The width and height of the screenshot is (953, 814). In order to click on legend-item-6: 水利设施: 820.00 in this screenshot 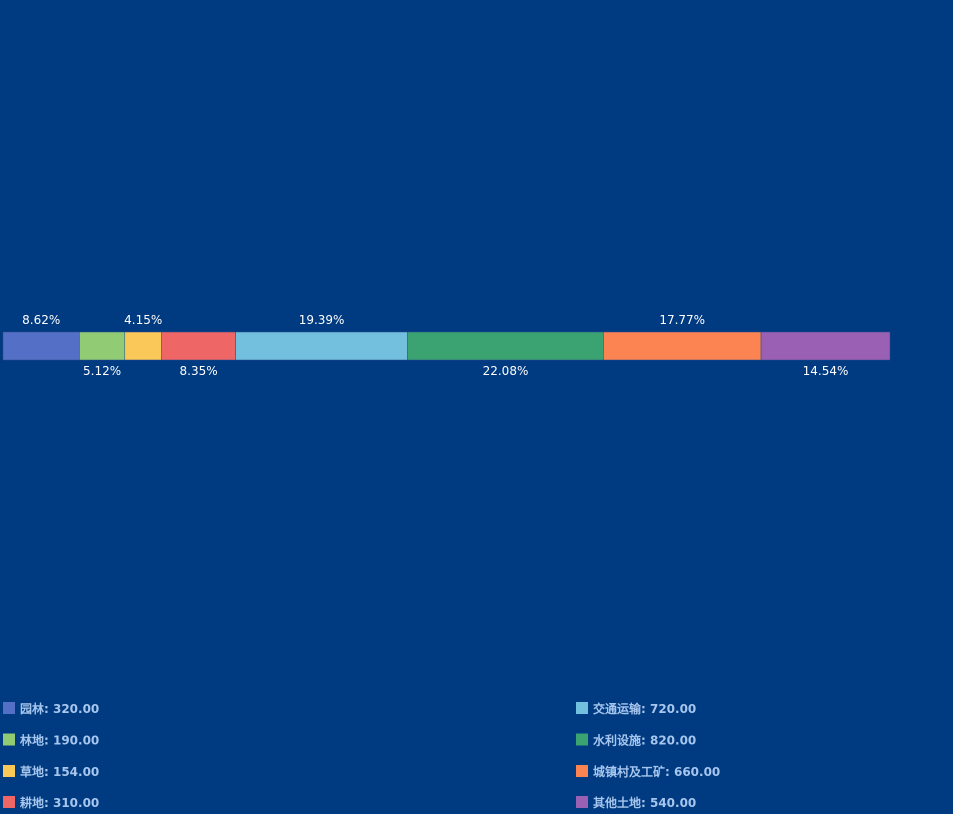, I will do `click(636, 740)`.